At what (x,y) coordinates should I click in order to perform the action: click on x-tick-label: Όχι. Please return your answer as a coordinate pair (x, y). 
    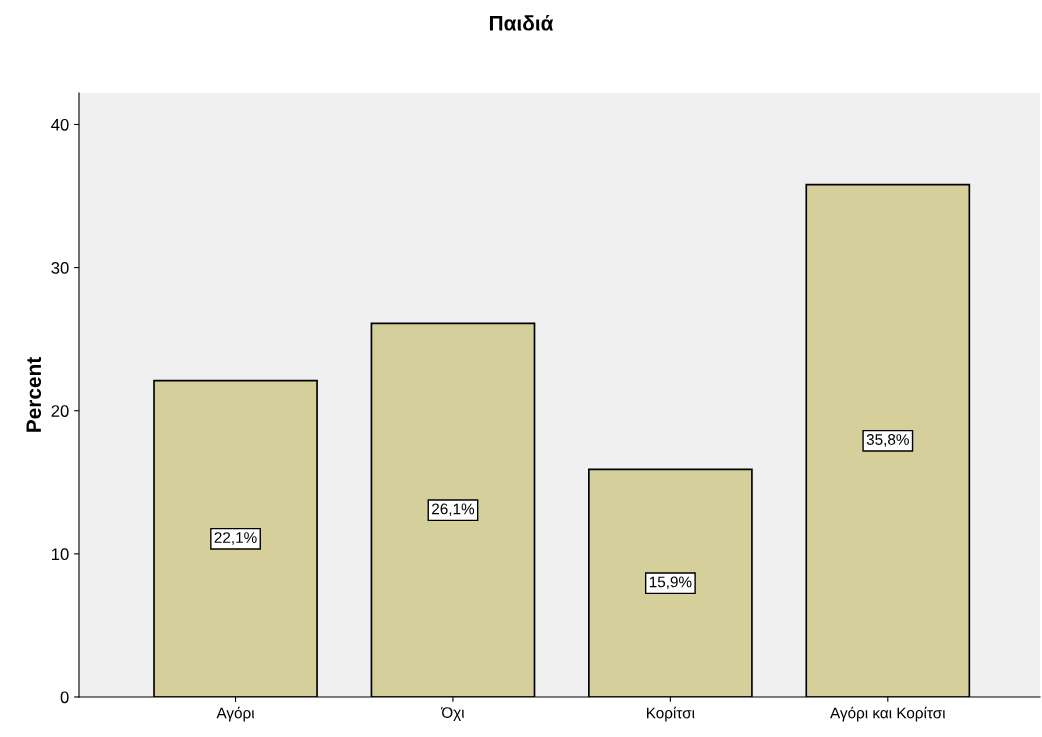
    Looking at the image, I should click on (452, 714).